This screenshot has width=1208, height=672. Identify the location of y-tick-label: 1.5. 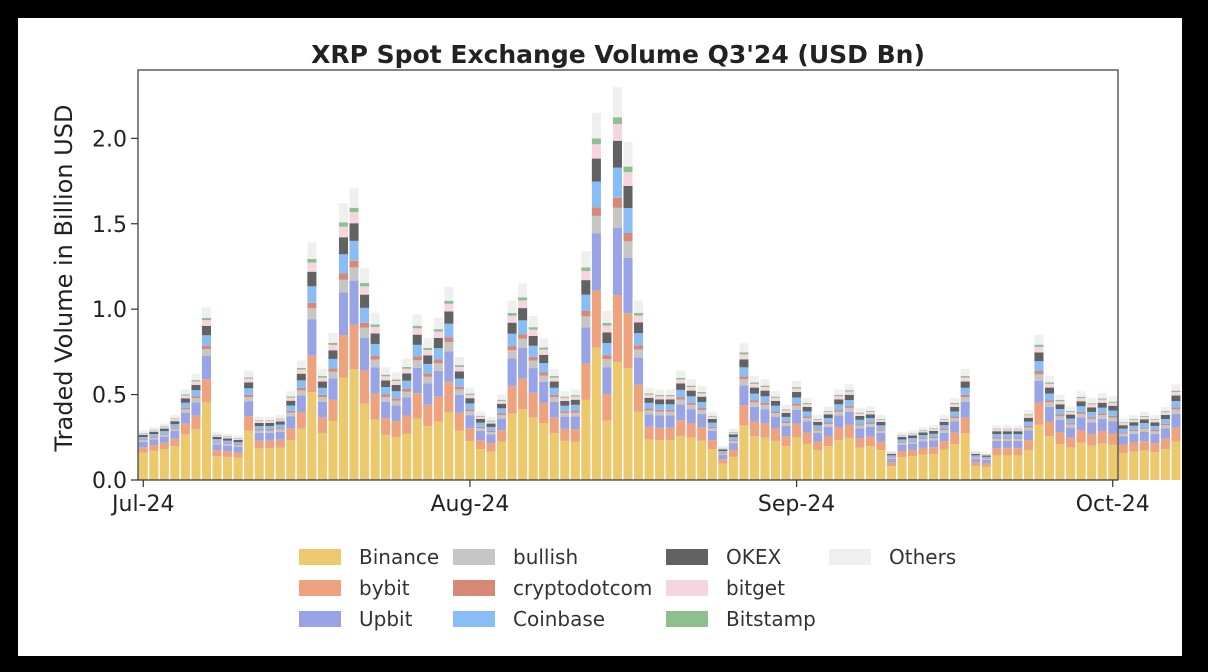
(109, 225).